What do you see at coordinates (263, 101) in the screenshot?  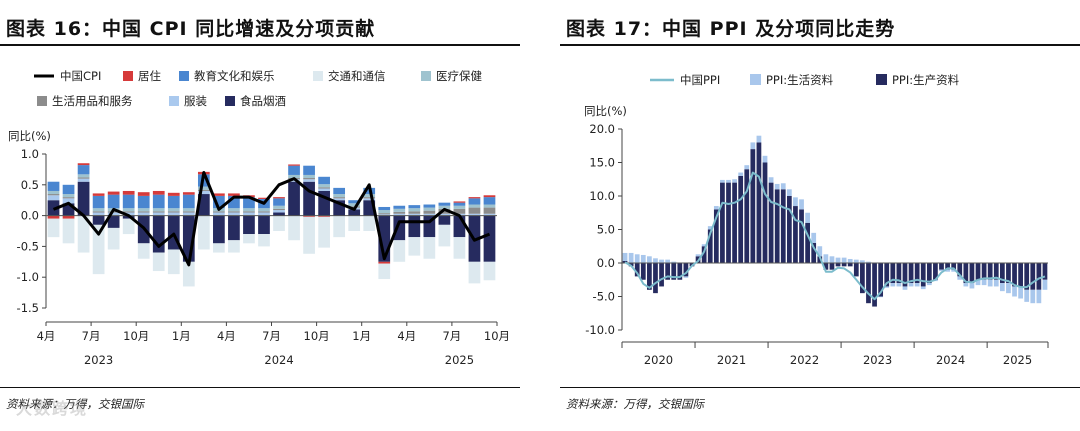 I see `legend-label-food: 食品烟酒` at bounding box center [263, 101].